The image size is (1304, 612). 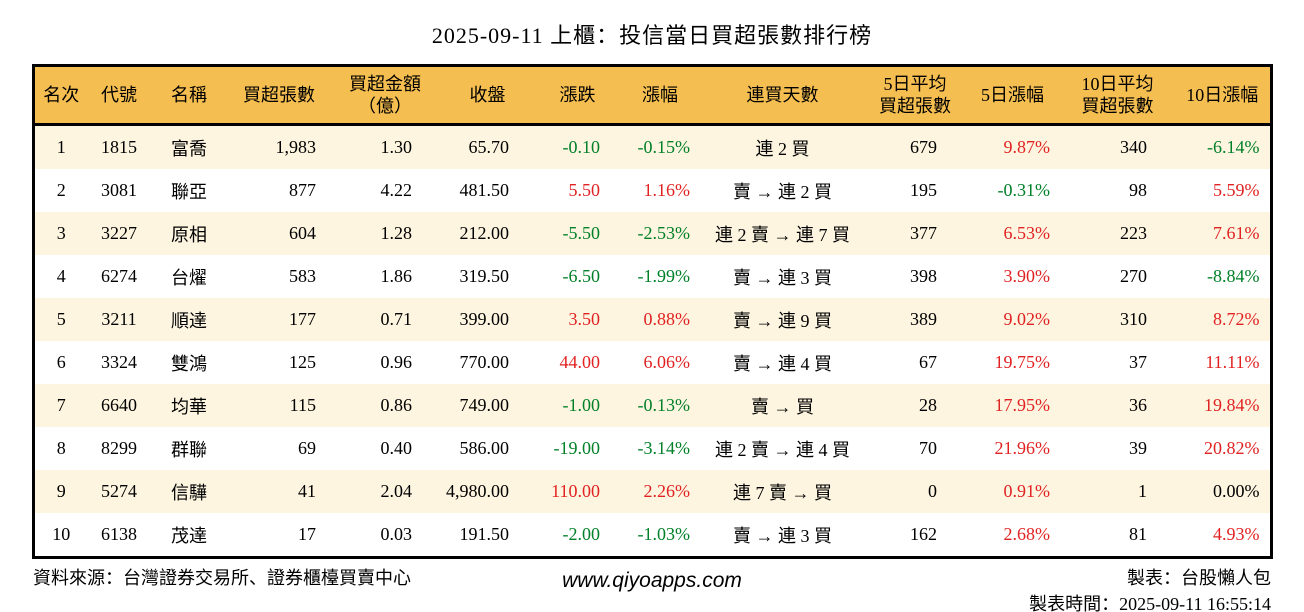 I want to click on cell-avg5-net-buy: 28, so click(x=928, y=405).